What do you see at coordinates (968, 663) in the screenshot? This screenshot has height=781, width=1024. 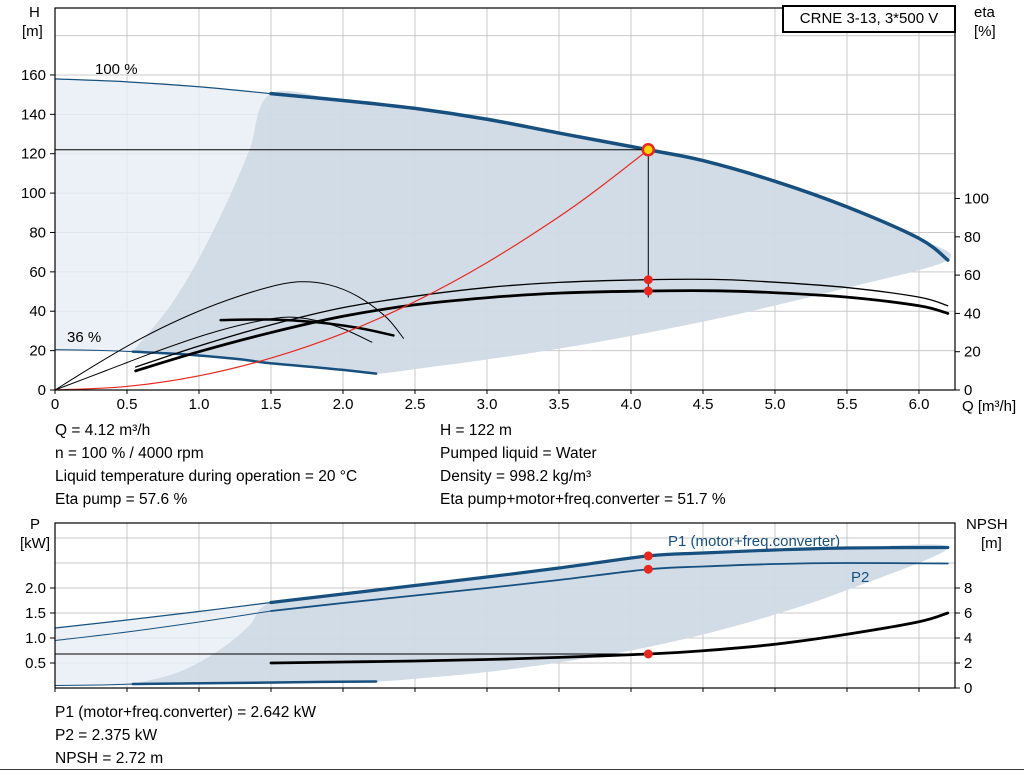 I see `right-tick-label: 2` at bounding box center [968, 663].